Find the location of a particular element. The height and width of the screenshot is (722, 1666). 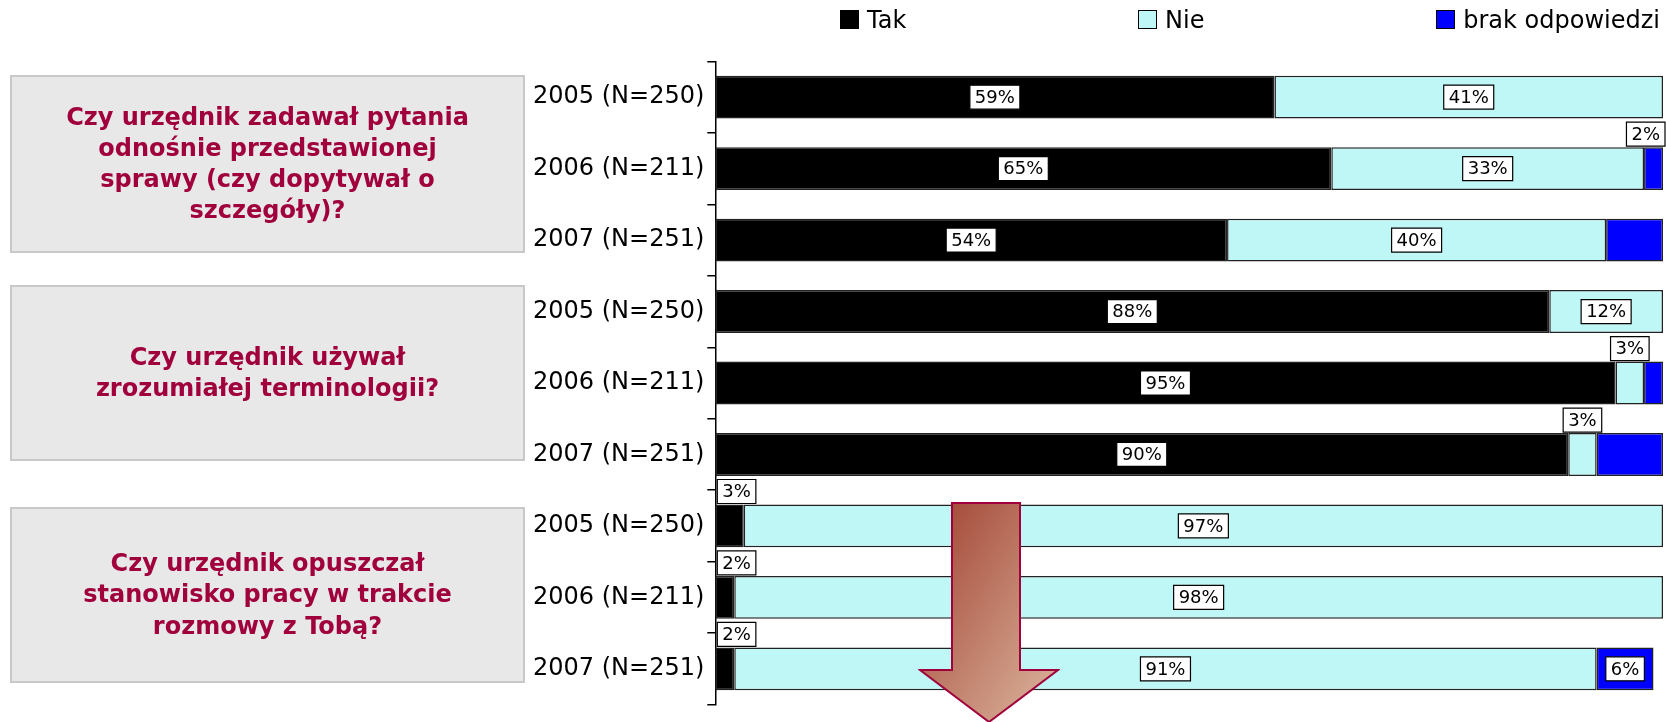

data-label: 97% is located at coordinates (1203, 525).